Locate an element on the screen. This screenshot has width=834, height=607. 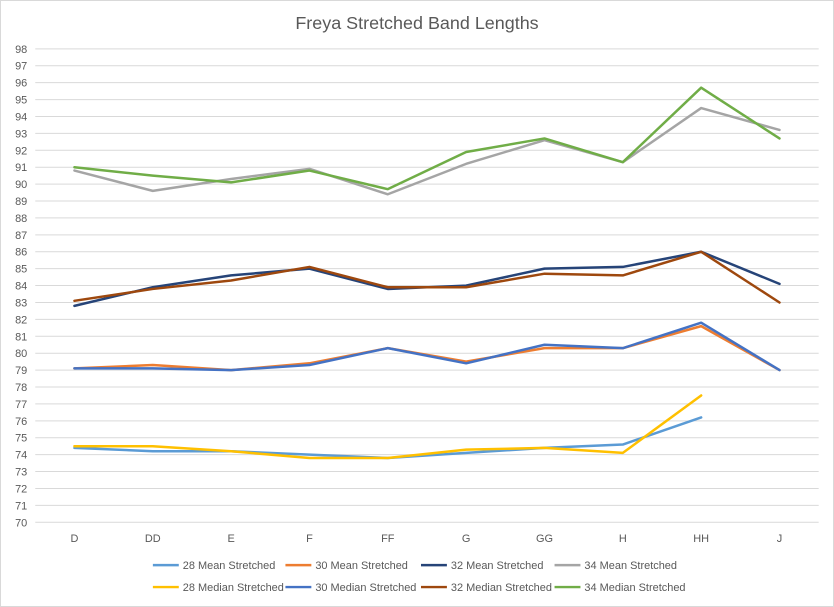
x-tick-label: D is located at coordinates (74, 539).